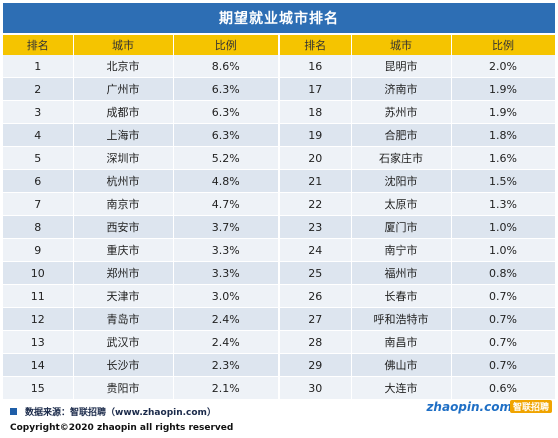 Image resolution: width=558 pixels, height=438 pixels. What do you see at coordinates (38, 296) in the screenshot?
I see `rank-cell: 11` at bounding box center [38, 296].